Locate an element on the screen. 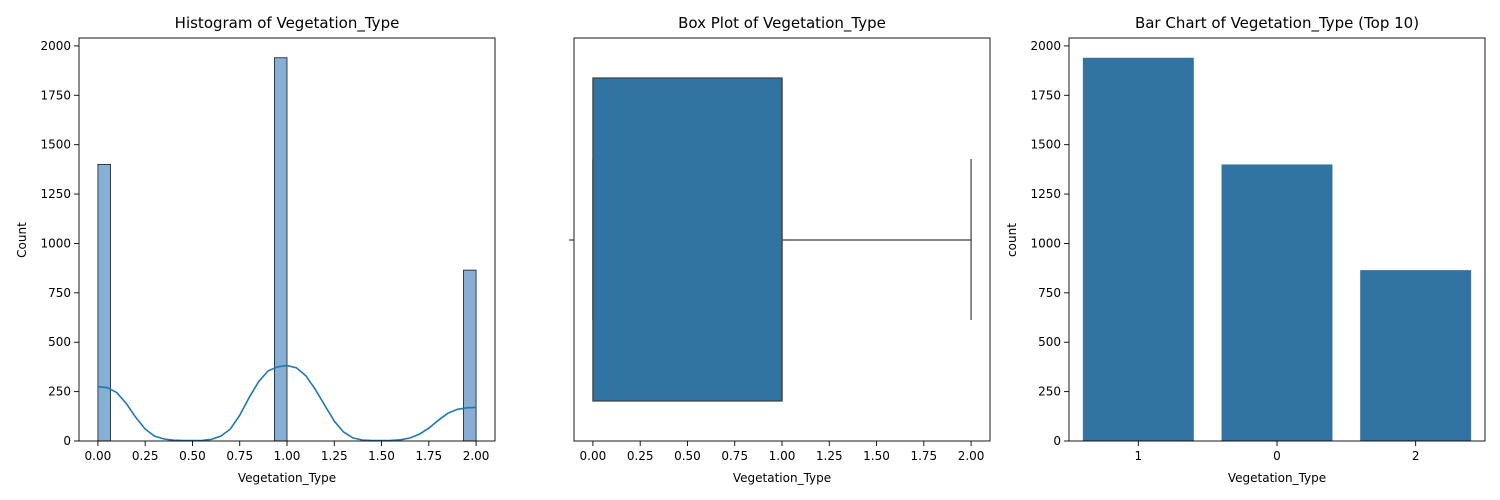  x-tick-label: 0 is located at coordinates (1277, 456).